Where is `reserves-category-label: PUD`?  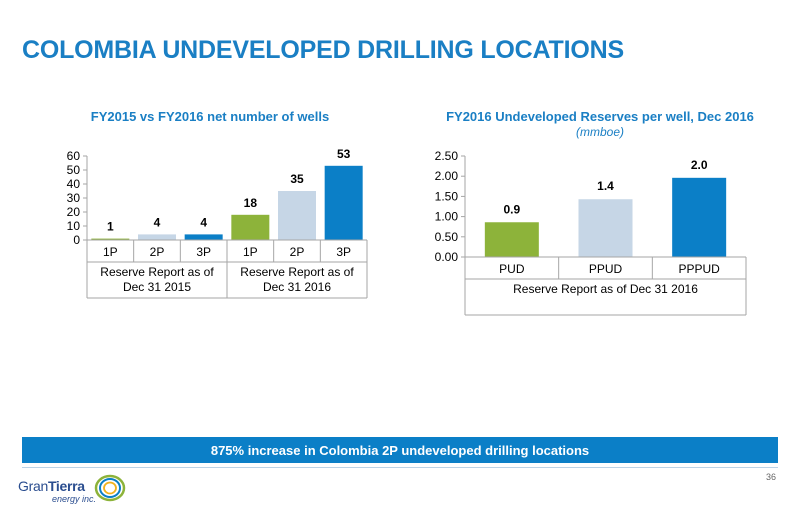
reserves-category-label: PUD is located at coordinates (512, 269).